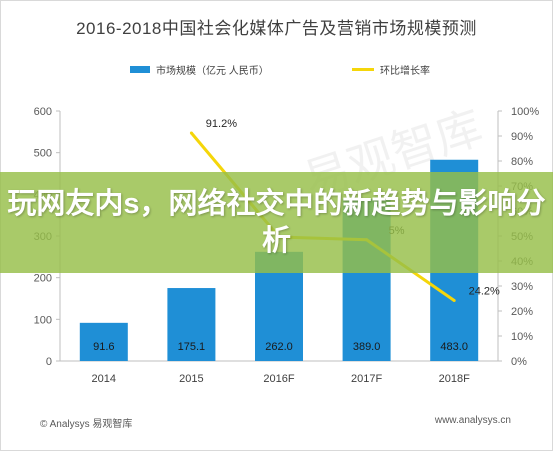 The width and height of the screenshot is (553, 451). Describe the element at coordinates (484, 292) in the screenshot. I see `growth-rate-label: 24.2%` at that location.